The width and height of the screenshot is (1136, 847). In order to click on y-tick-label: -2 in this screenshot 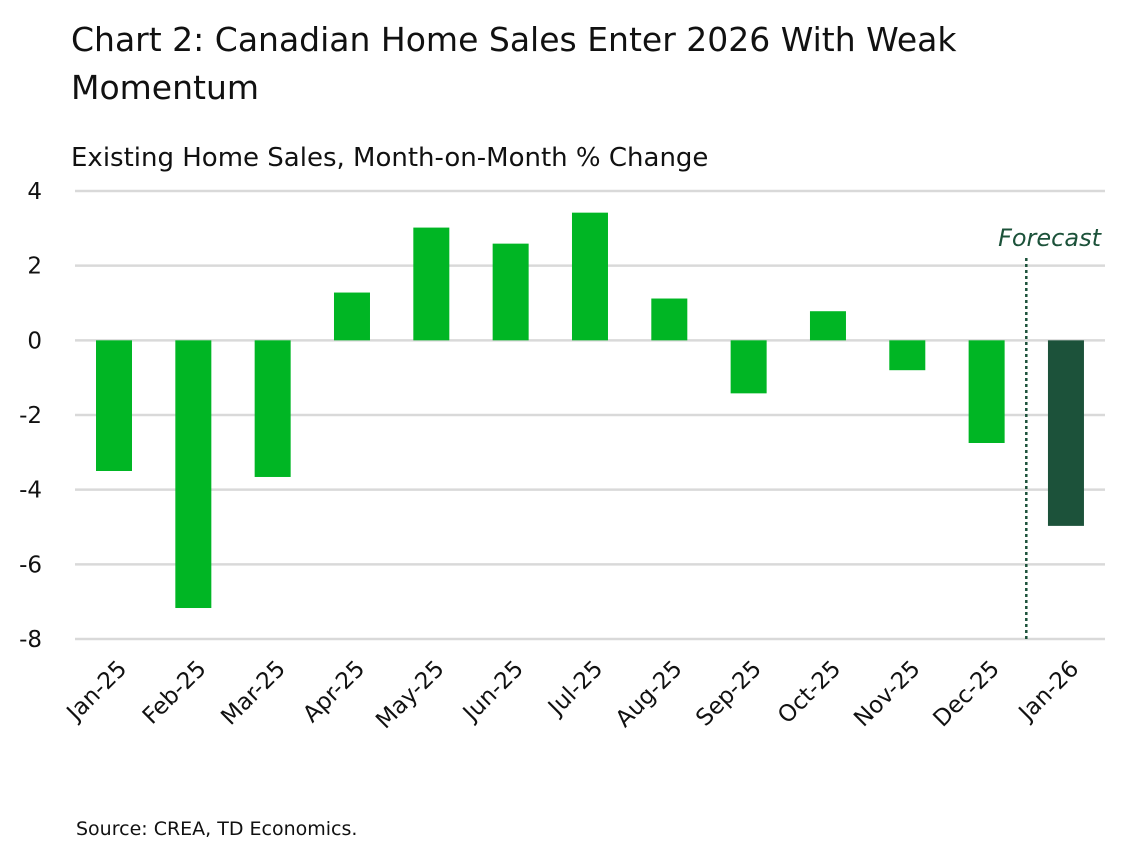, I will do `click(30, 416)`.